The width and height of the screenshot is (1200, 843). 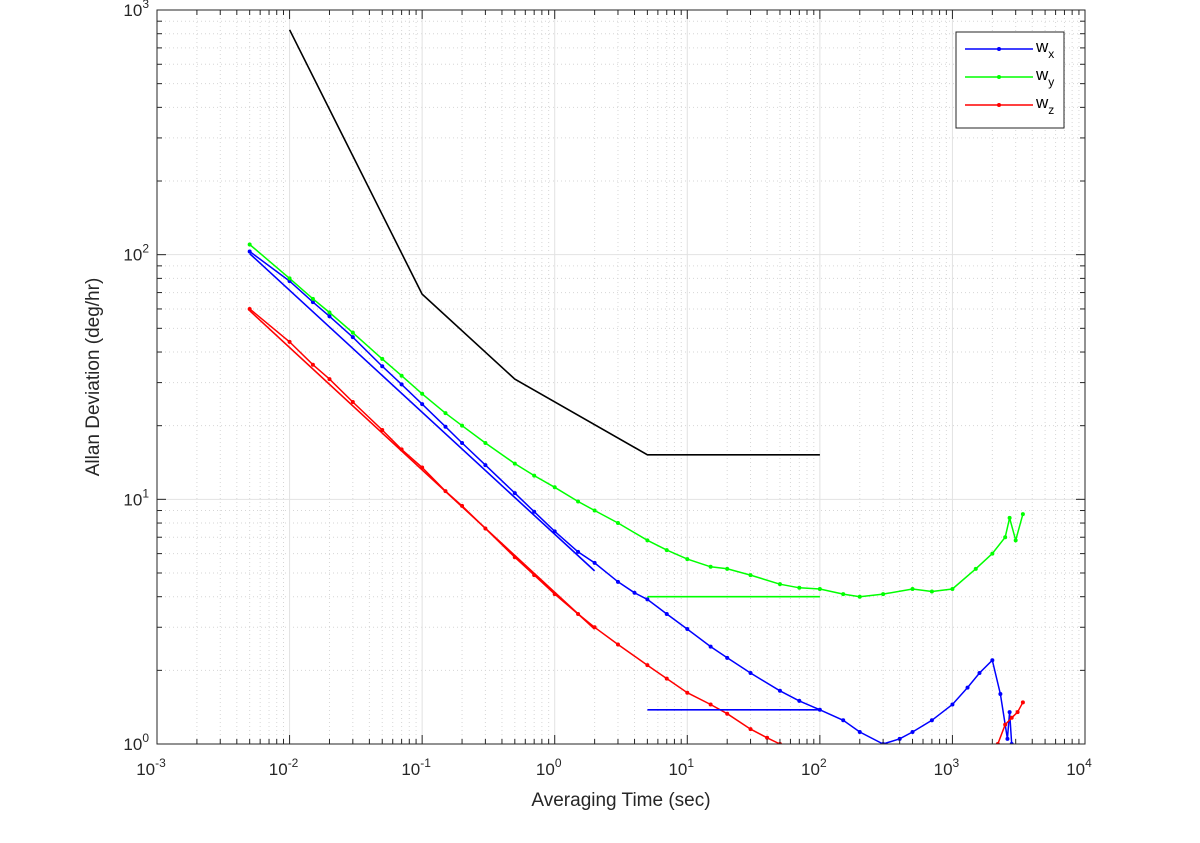 I want to click on x-tick-label: 10³, so click(x=947, y=767).